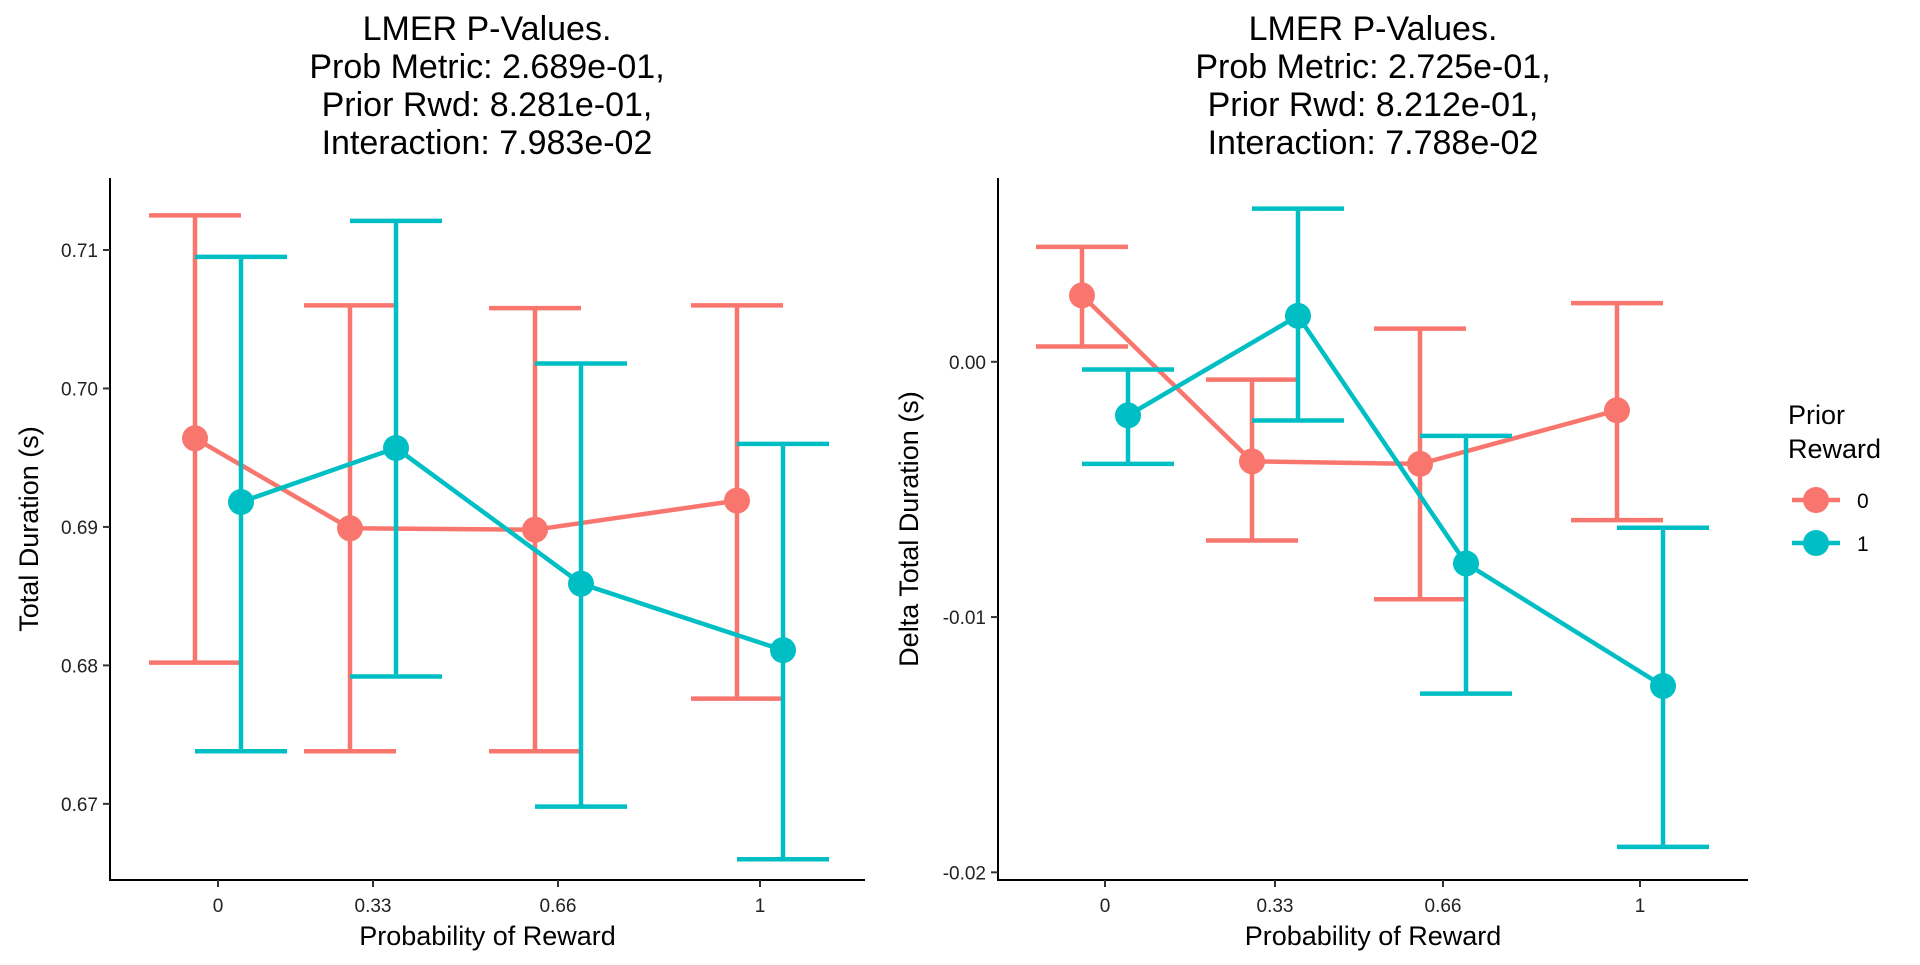  I want to click on y-tick-label: 0.67, so click(79, 805).